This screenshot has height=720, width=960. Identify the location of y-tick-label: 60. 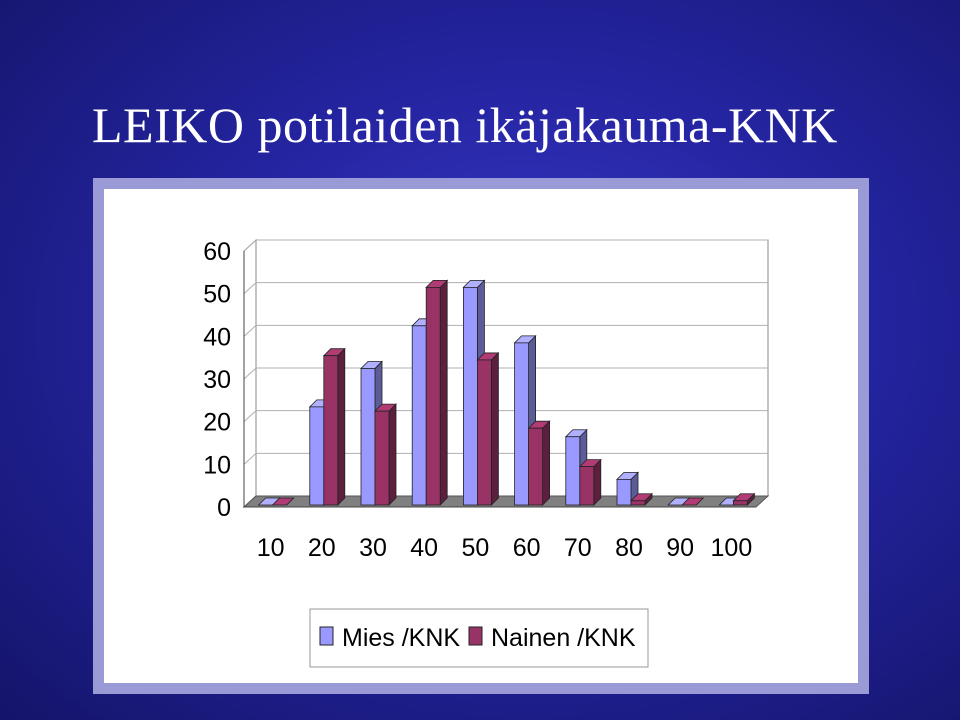
(217, 252).